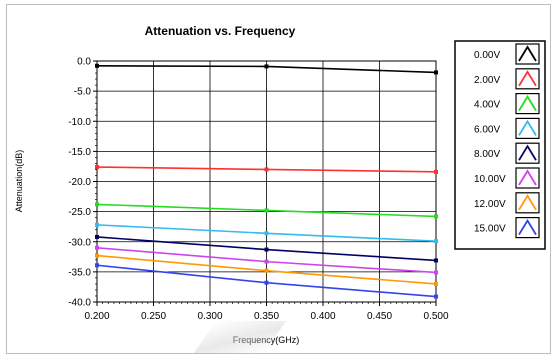 The height and width of the screenshot is (360, 558). I want to click on legend-label: 12.00V, so click(490, 204).